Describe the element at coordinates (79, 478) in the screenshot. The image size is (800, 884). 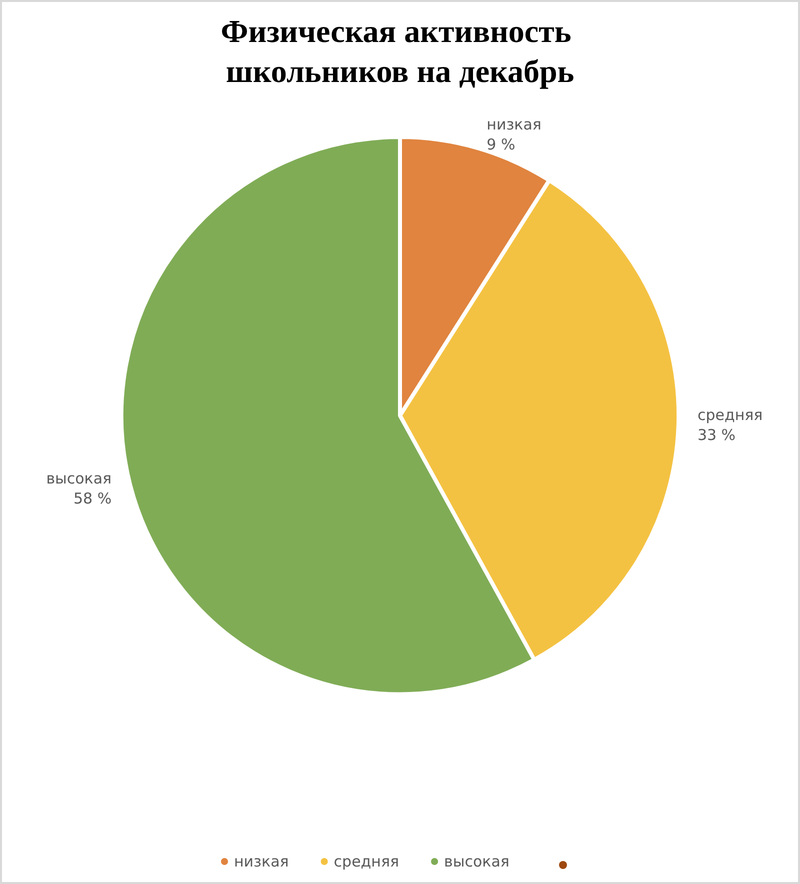
I see `slice-label: высокая` at that location.